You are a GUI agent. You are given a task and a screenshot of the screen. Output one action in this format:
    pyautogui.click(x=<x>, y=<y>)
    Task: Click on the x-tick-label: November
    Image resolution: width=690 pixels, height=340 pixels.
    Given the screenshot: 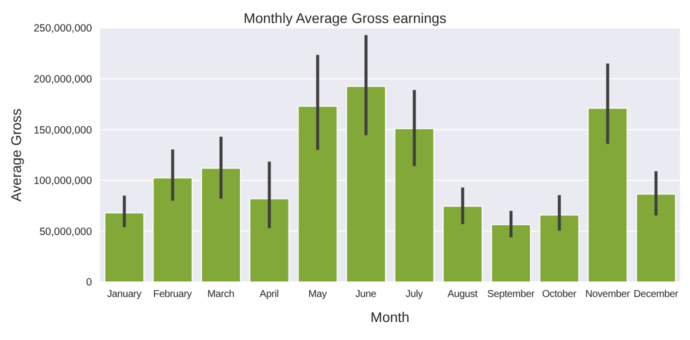 What is the action you would take?
    pyautogui.click(x=608, y=294)
    